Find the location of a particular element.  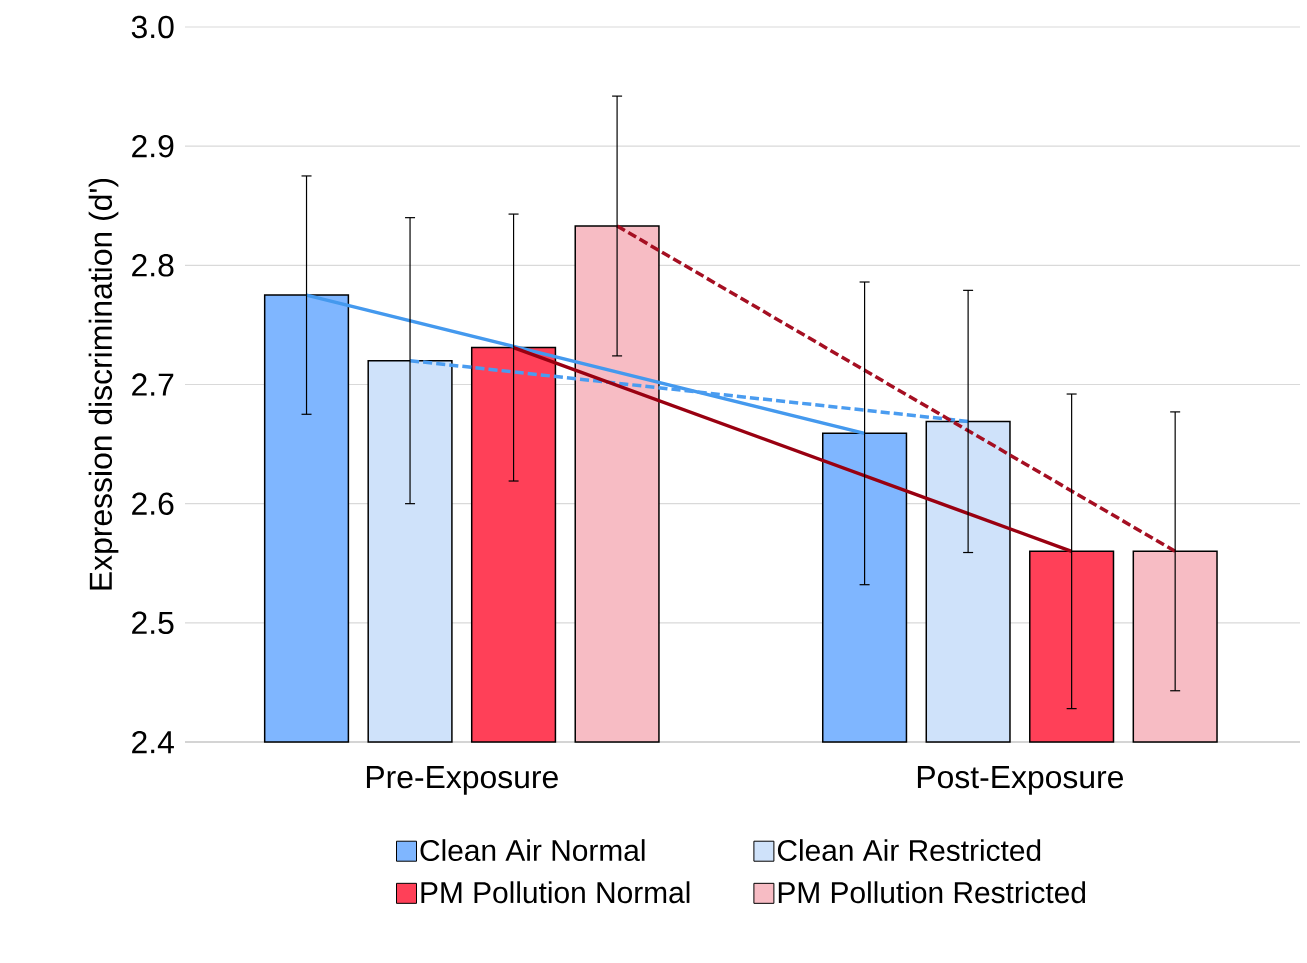

y-axis-title: Expression discrimination (d') is located at coordinates (103, 384).